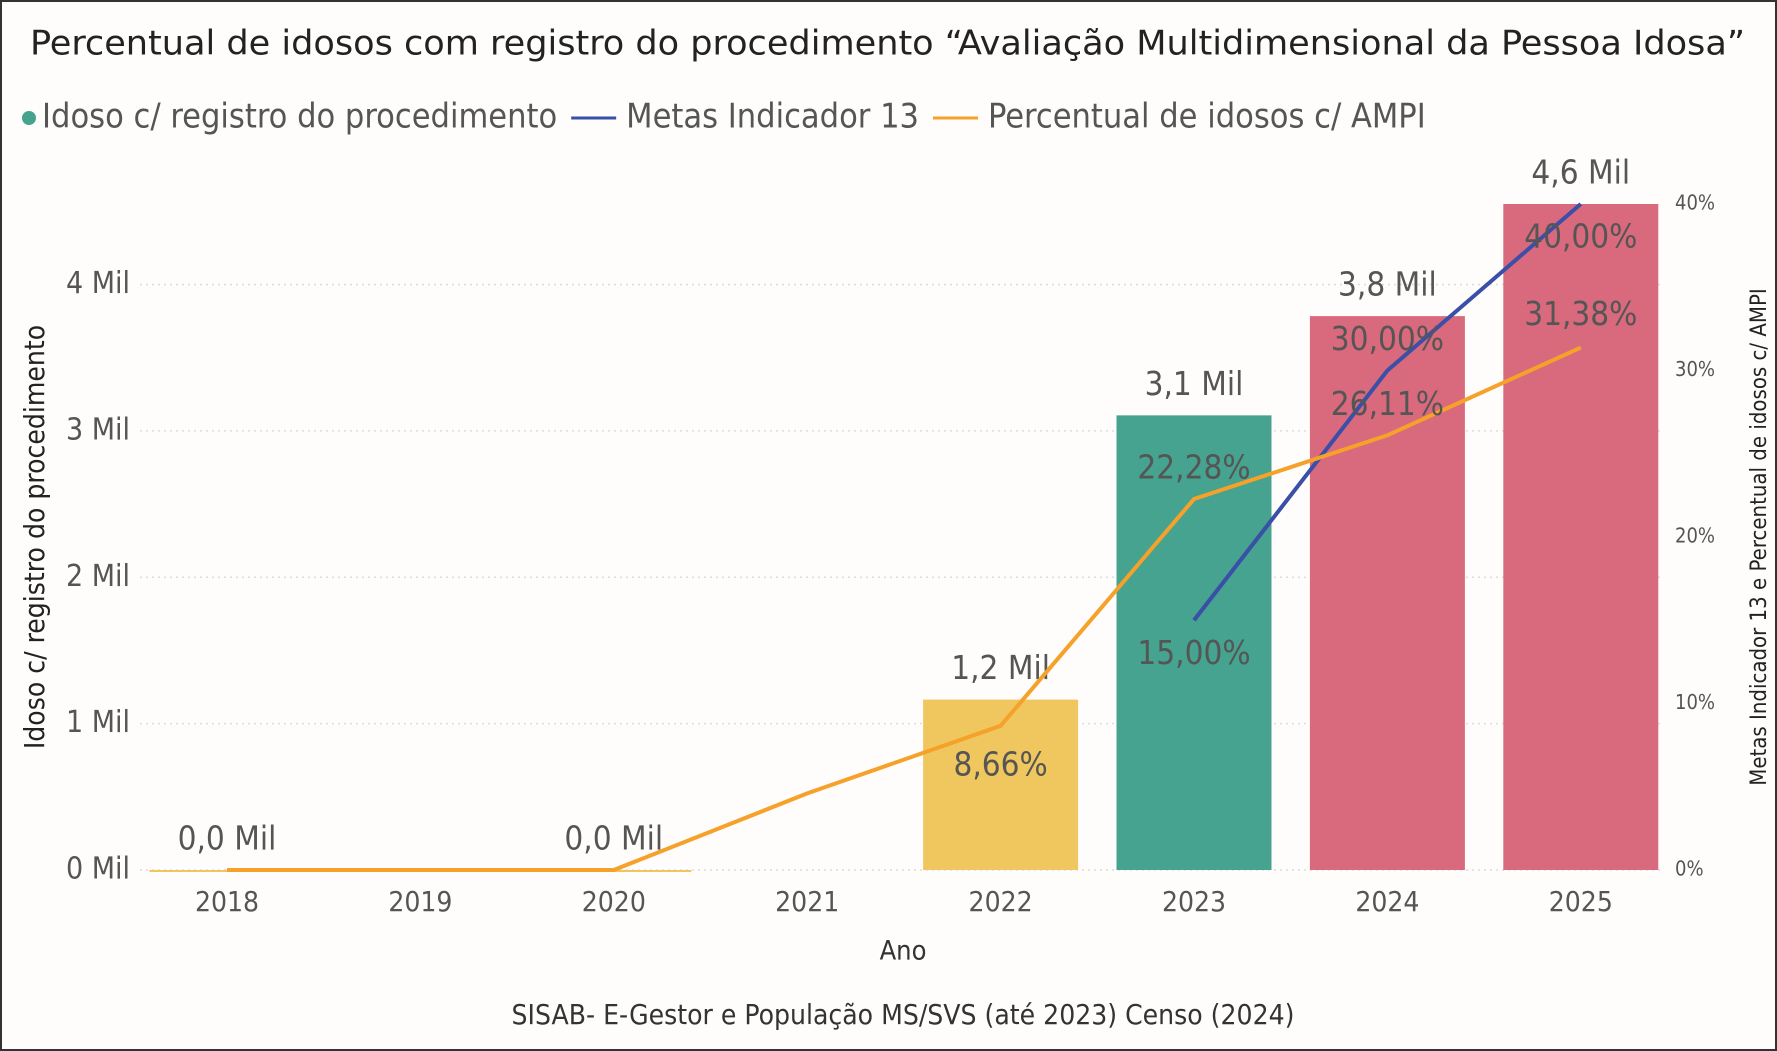 Image resolution: width=1777 pixels, height=1051 pixels. What do you see at coordinates (227, 901) in the screenshot?
I see `x-tick-label: 2018` at bounding box center [227, 901].